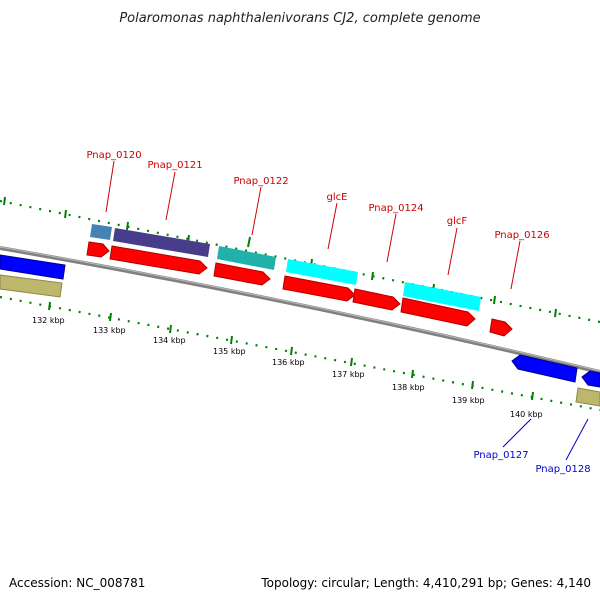 Image resolution: width=600 pixels, height=600 pixels. I want to click on feature-darkslateblue, so click(161, 242).